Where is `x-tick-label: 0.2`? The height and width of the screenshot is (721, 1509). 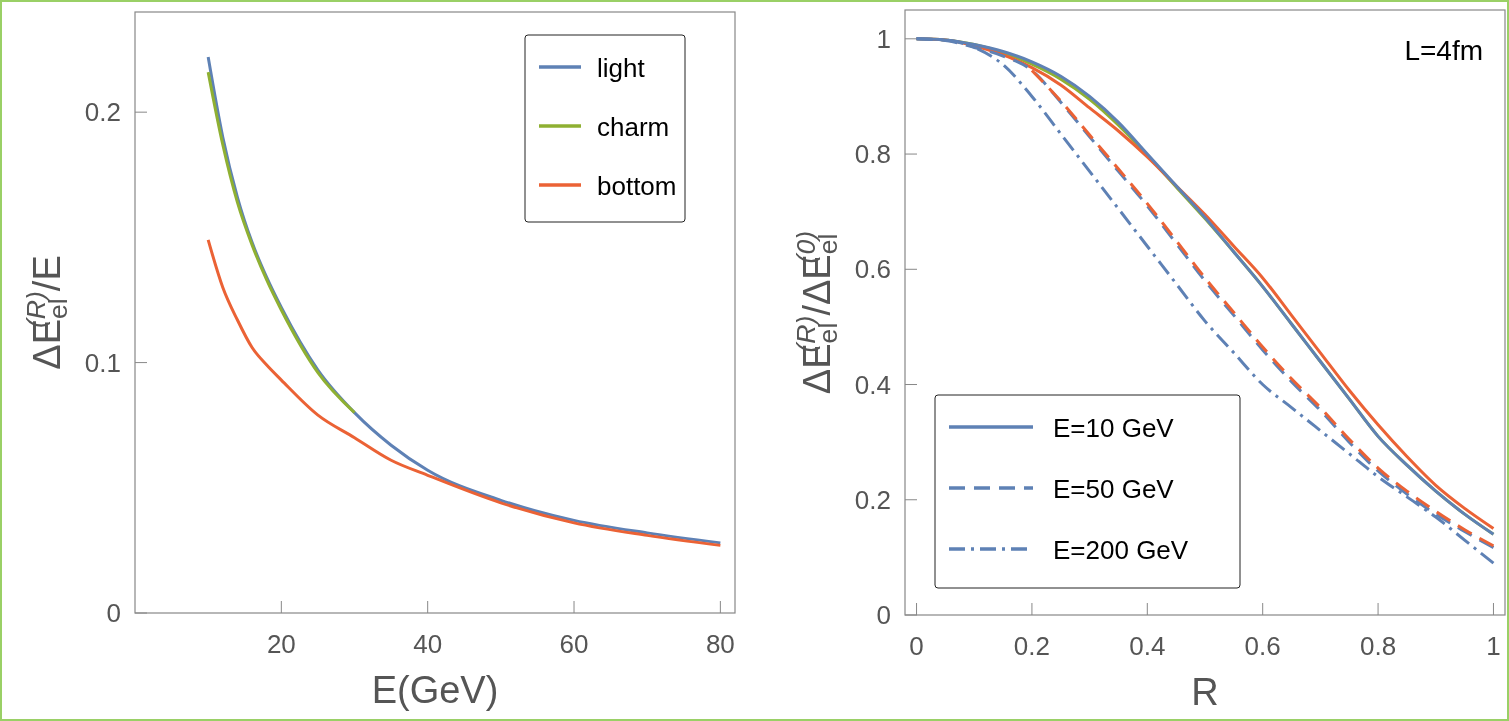
x-tick-label: 0.2 is located at coordinates (1031, 646).